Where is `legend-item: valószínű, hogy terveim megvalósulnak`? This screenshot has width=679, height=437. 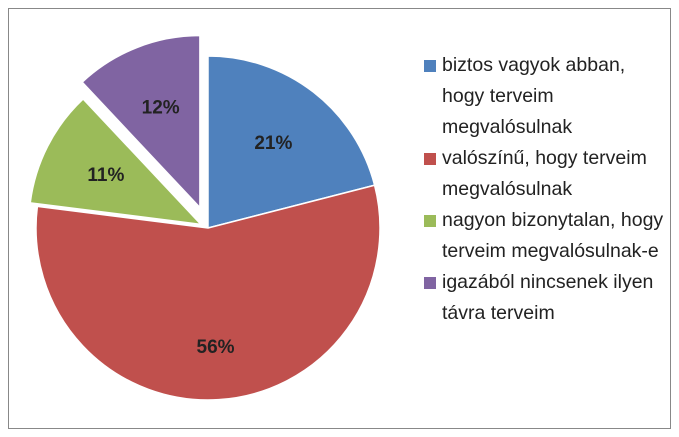 legend-item: valószínű, hogy terveim megvalósulnak is located at coordinates (547, 174).